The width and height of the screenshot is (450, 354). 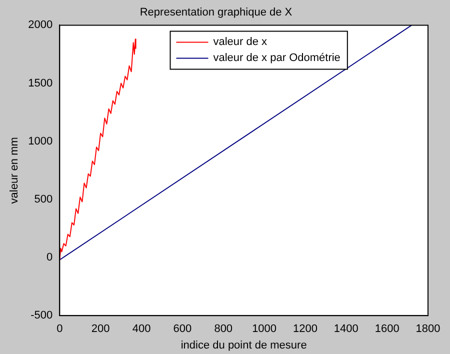 What do you see at coordinates (428, 329) in the screenshot?
I see `x-tick-label: 1800` at bounding box center [428, 329].